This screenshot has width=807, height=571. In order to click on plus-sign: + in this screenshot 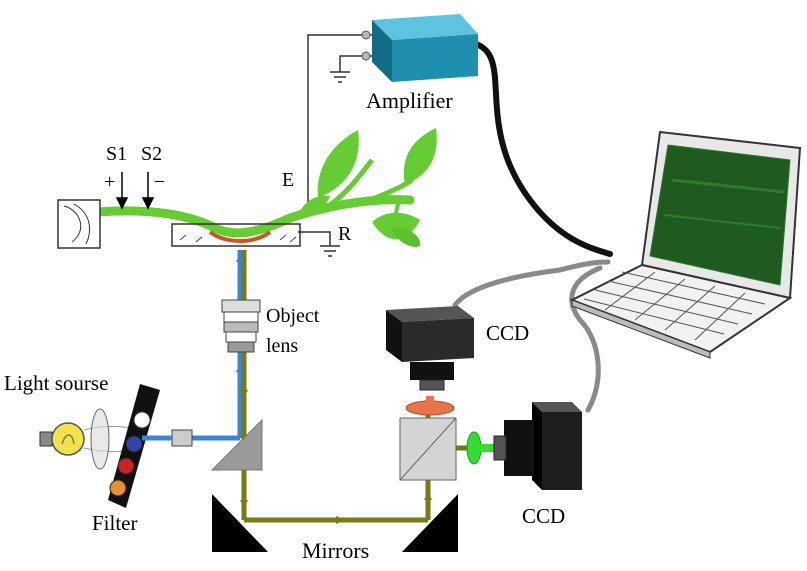, I will do `click(109, 182)`.